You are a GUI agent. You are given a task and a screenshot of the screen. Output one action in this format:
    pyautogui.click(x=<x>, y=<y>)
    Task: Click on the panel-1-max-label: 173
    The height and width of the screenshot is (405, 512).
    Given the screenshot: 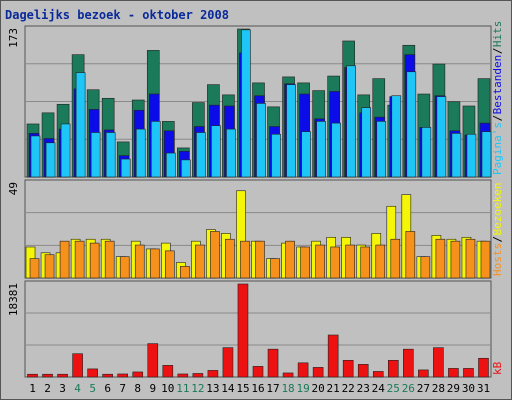 What is the action you would take?
    pyautogui.click(x=13, y=38)
    